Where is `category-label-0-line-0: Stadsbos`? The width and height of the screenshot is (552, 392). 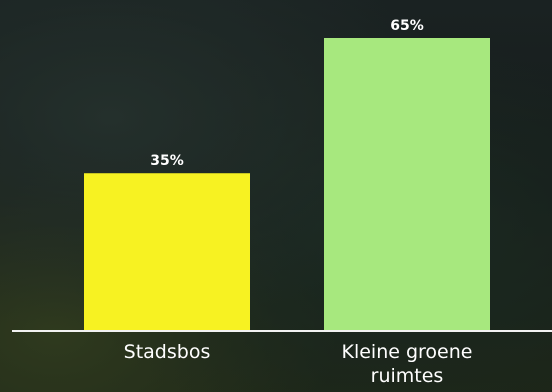
category-label-0-line-0: Stadsbos is located at coordinates (167, 352).